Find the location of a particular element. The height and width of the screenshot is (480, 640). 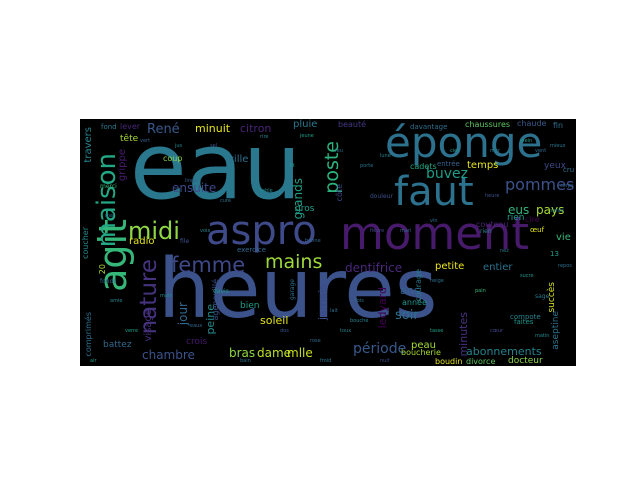

cloud-word: nez is located at coordinates (504, 251).